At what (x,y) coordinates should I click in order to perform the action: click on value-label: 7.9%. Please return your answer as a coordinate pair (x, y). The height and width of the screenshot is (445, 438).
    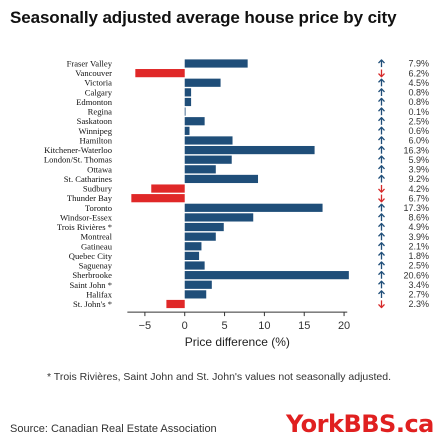
    Looking at the image, I should click on (418, 64).